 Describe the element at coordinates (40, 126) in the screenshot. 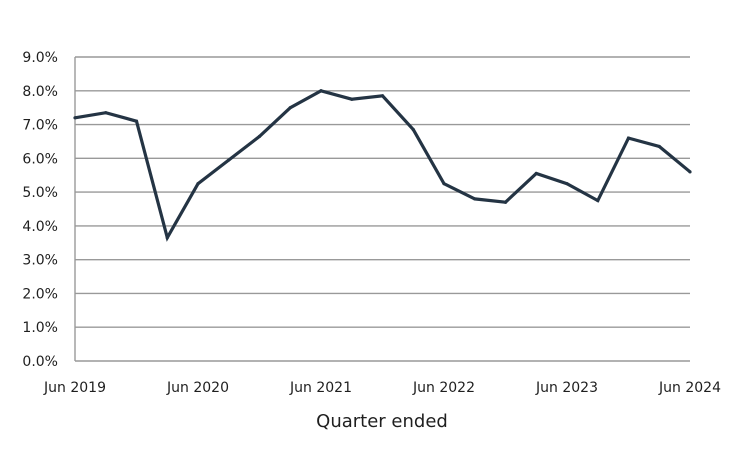

I see `y-tick-label: 7.0%` at that location.